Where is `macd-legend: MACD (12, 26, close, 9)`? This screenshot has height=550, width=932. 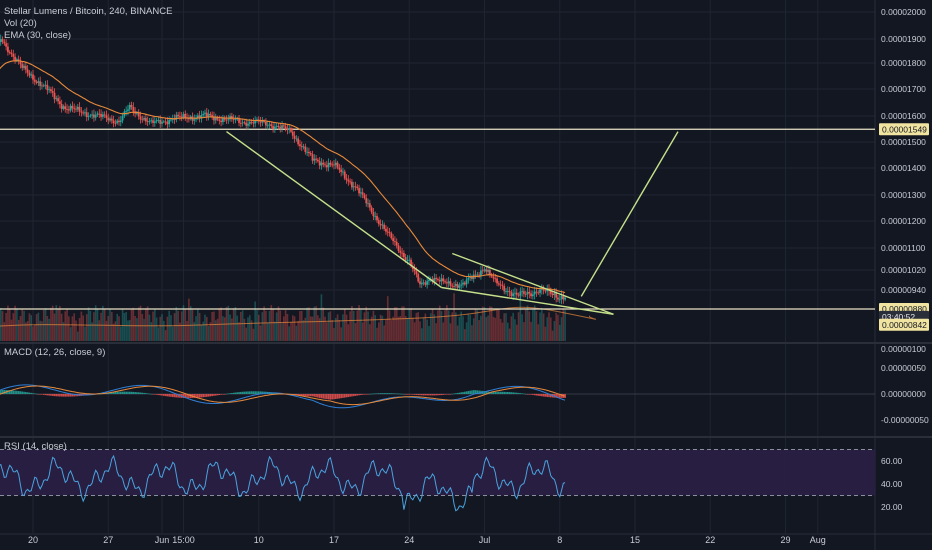 macd-legend: MACD (12, 26, close, 9) is located at coordinates (55, 352).